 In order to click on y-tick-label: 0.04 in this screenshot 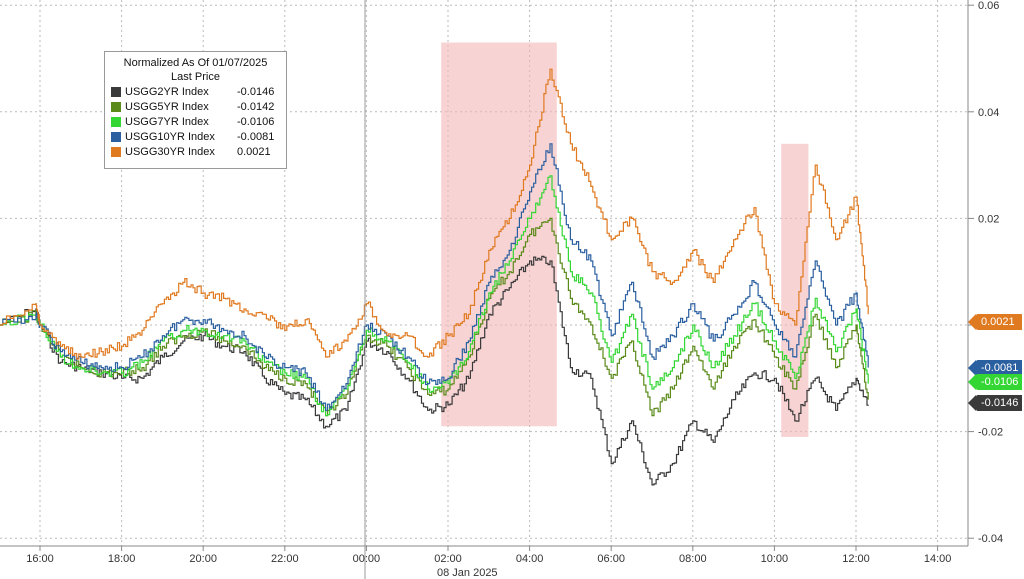, I will do `click(988, 113)`.